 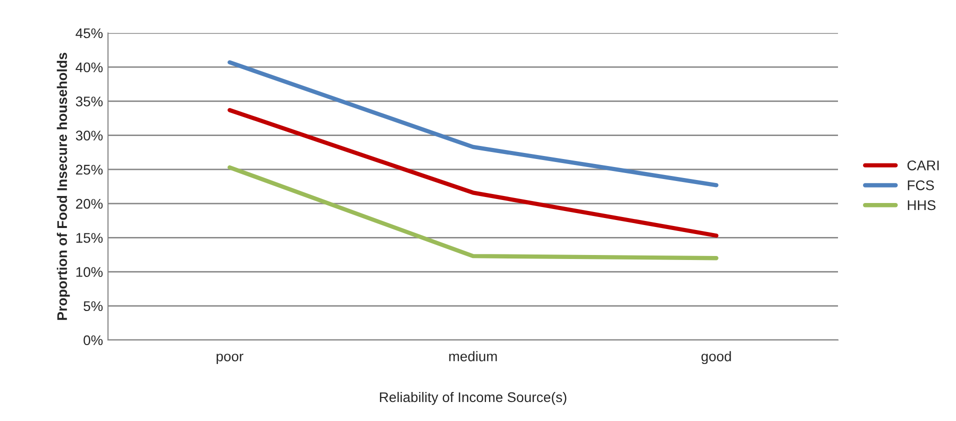 What do you see at coordinates (89, 272) in the screenshot?
I see `y-tick-label: 10%` at bounding box center [89, 272].